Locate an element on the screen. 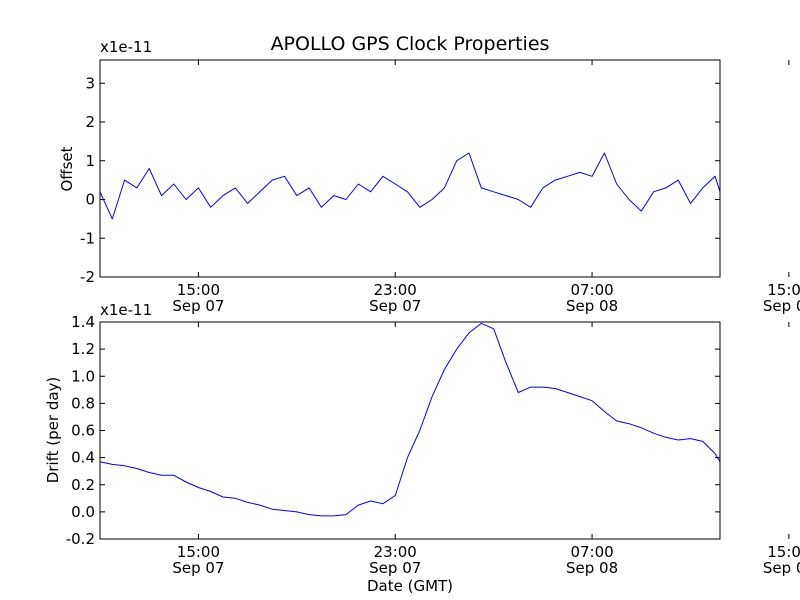 The height and width of the screenshot is (600, 800). drift-y-tick-label: 1.4 is located at coordinates (83, 322).